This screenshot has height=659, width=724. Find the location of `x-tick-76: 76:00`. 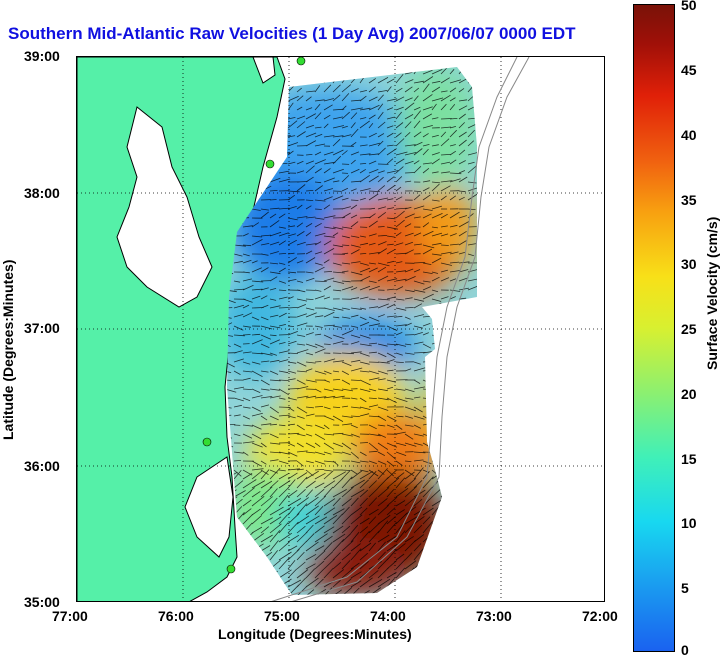

x-tick-76: 76:00 is located at coordinates (176, 616).